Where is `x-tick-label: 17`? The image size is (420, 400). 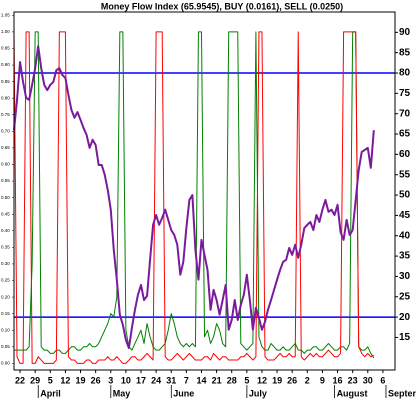
x-tick-label: 17 is located at coordinates (141, 380).